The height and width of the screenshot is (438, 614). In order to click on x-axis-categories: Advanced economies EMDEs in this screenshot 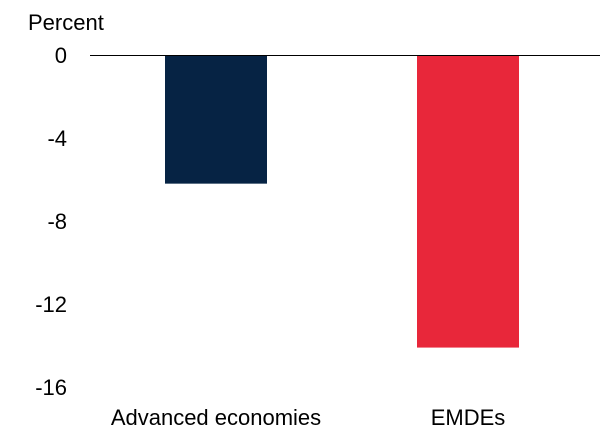, I will do `click(308, 417)`.